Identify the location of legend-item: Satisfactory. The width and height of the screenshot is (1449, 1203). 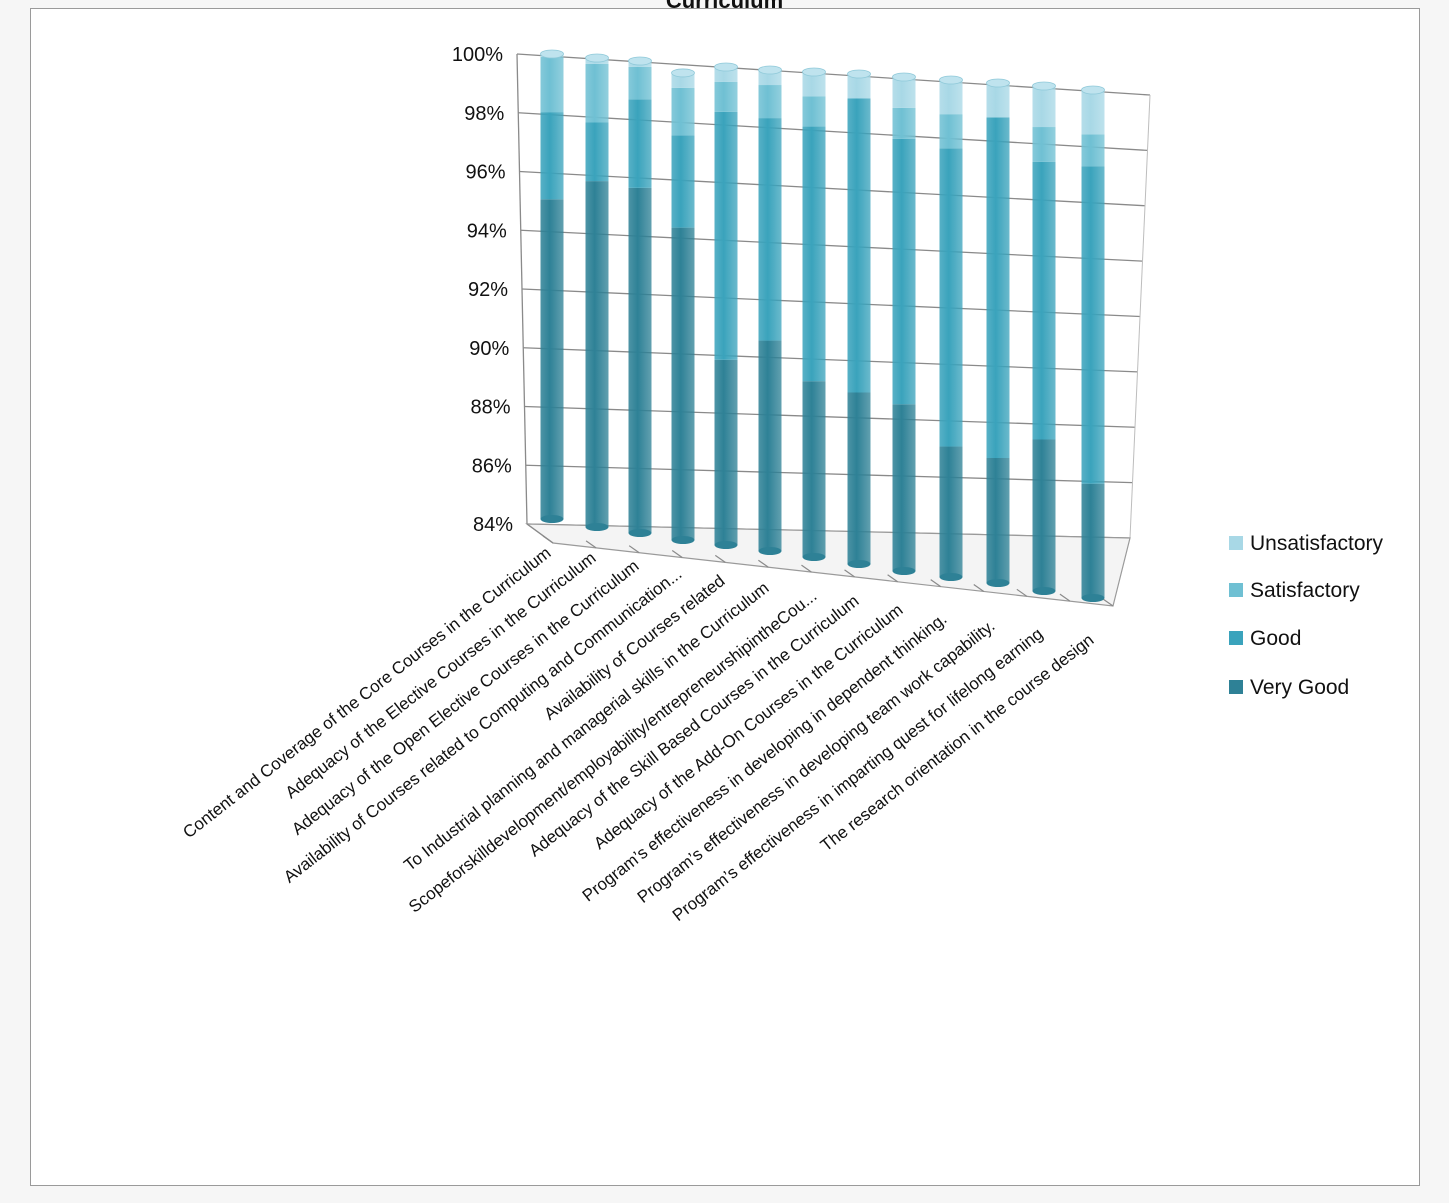
(1294, 590).